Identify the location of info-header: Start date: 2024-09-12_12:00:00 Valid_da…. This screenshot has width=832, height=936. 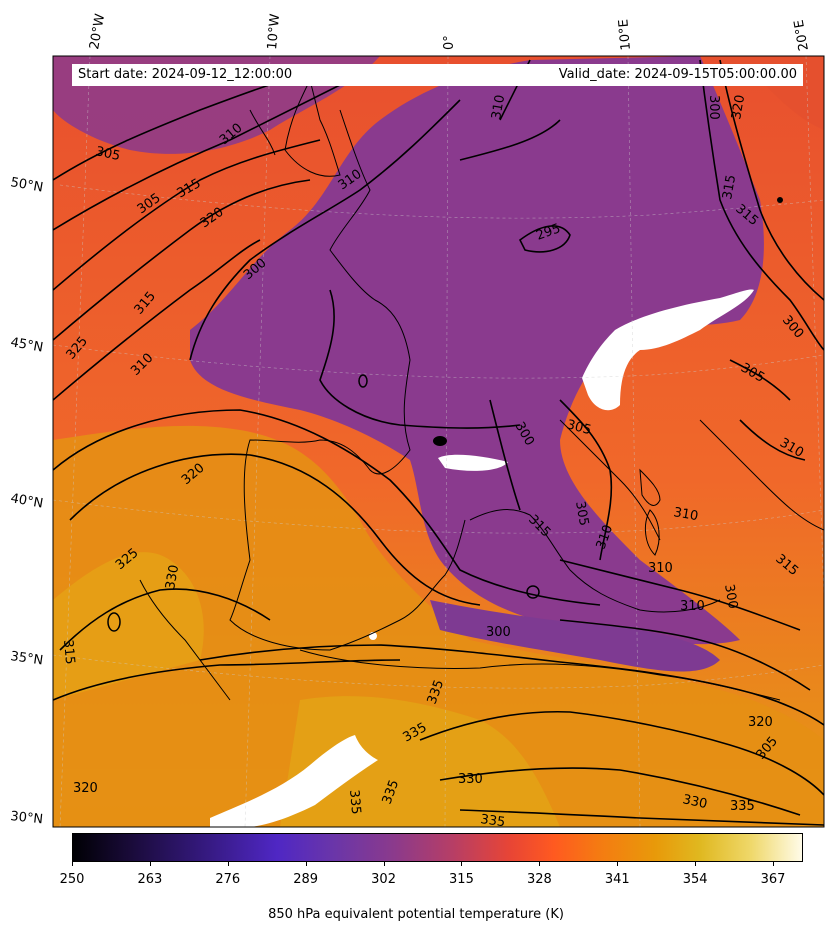
(437, 75).